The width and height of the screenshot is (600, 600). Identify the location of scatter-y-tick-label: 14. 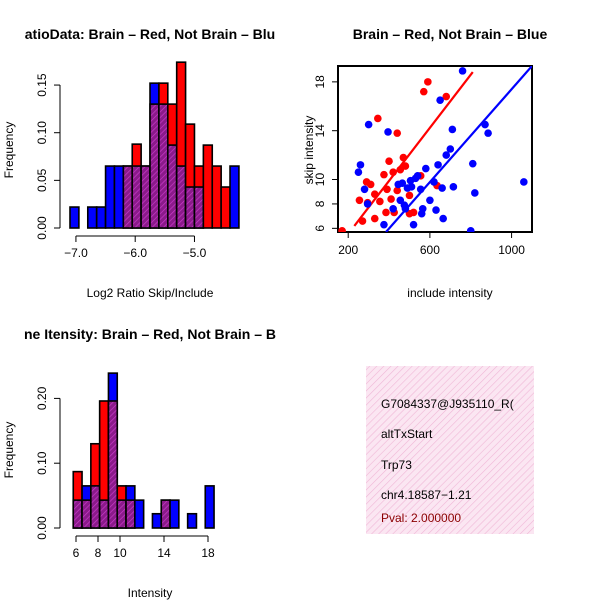
(320, 131).